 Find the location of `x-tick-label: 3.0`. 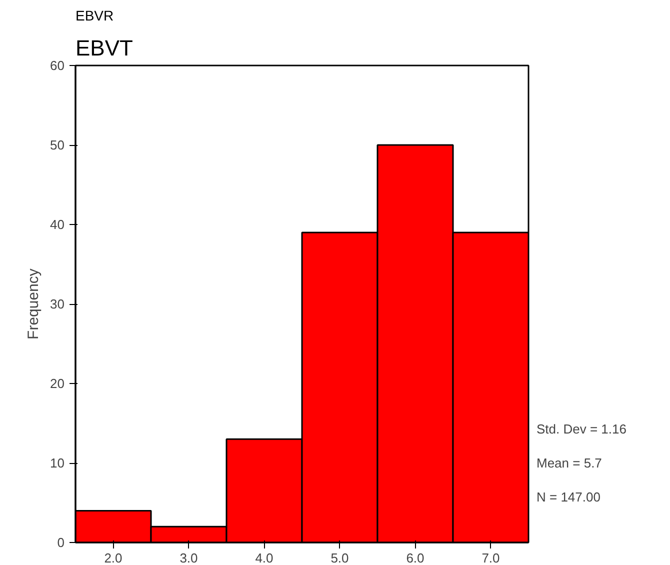

x-tick-label: 3.0 is located at coordinates (189, 557).